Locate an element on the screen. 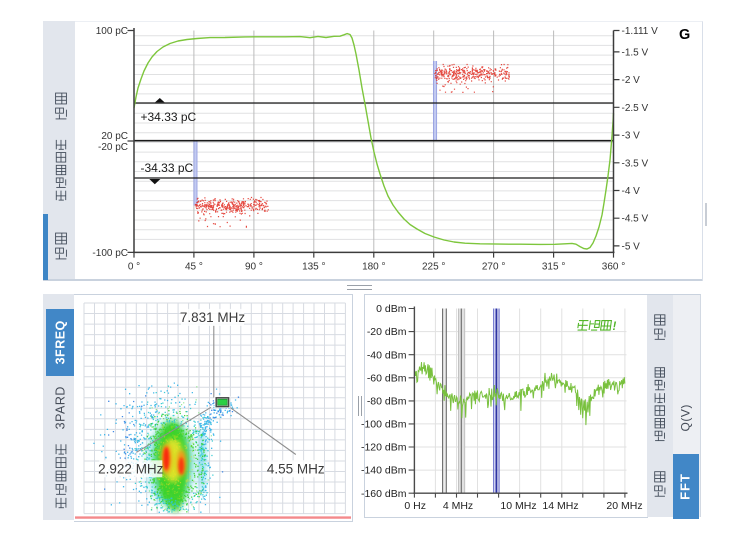 This screenshot has width=735, height=551. svg-text: -5 V is located at coordinates (631, 246).